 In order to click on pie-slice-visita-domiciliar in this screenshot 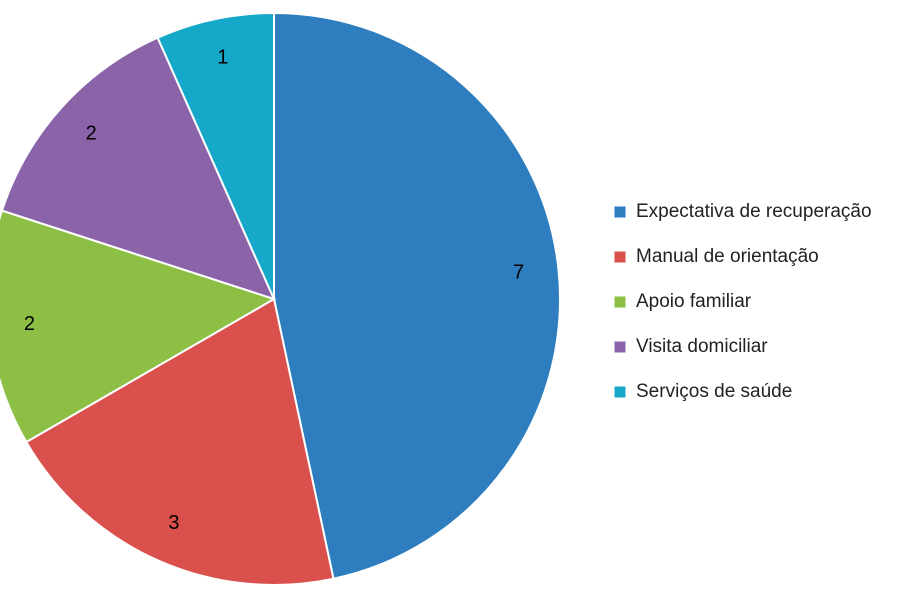, I will do `click(138, 168)`.